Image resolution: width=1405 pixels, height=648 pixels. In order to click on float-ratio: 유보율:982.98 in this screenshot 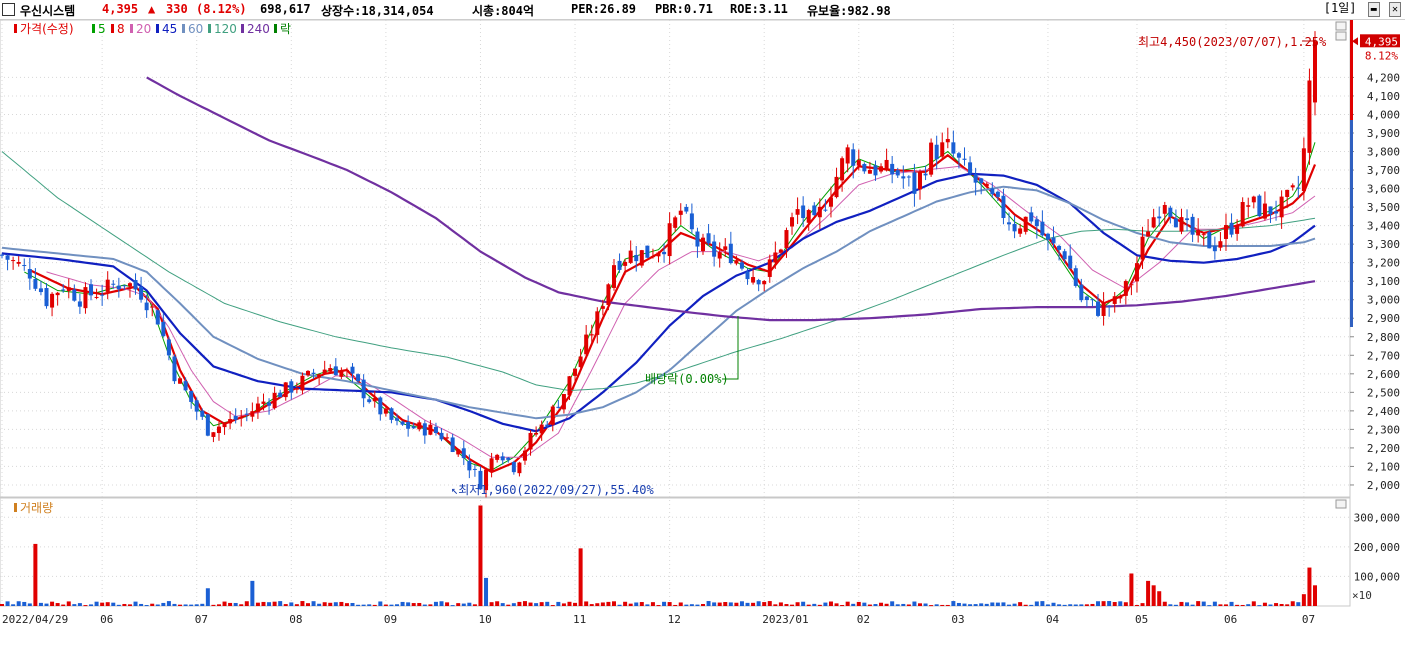, I will do `click(849, 11)`.